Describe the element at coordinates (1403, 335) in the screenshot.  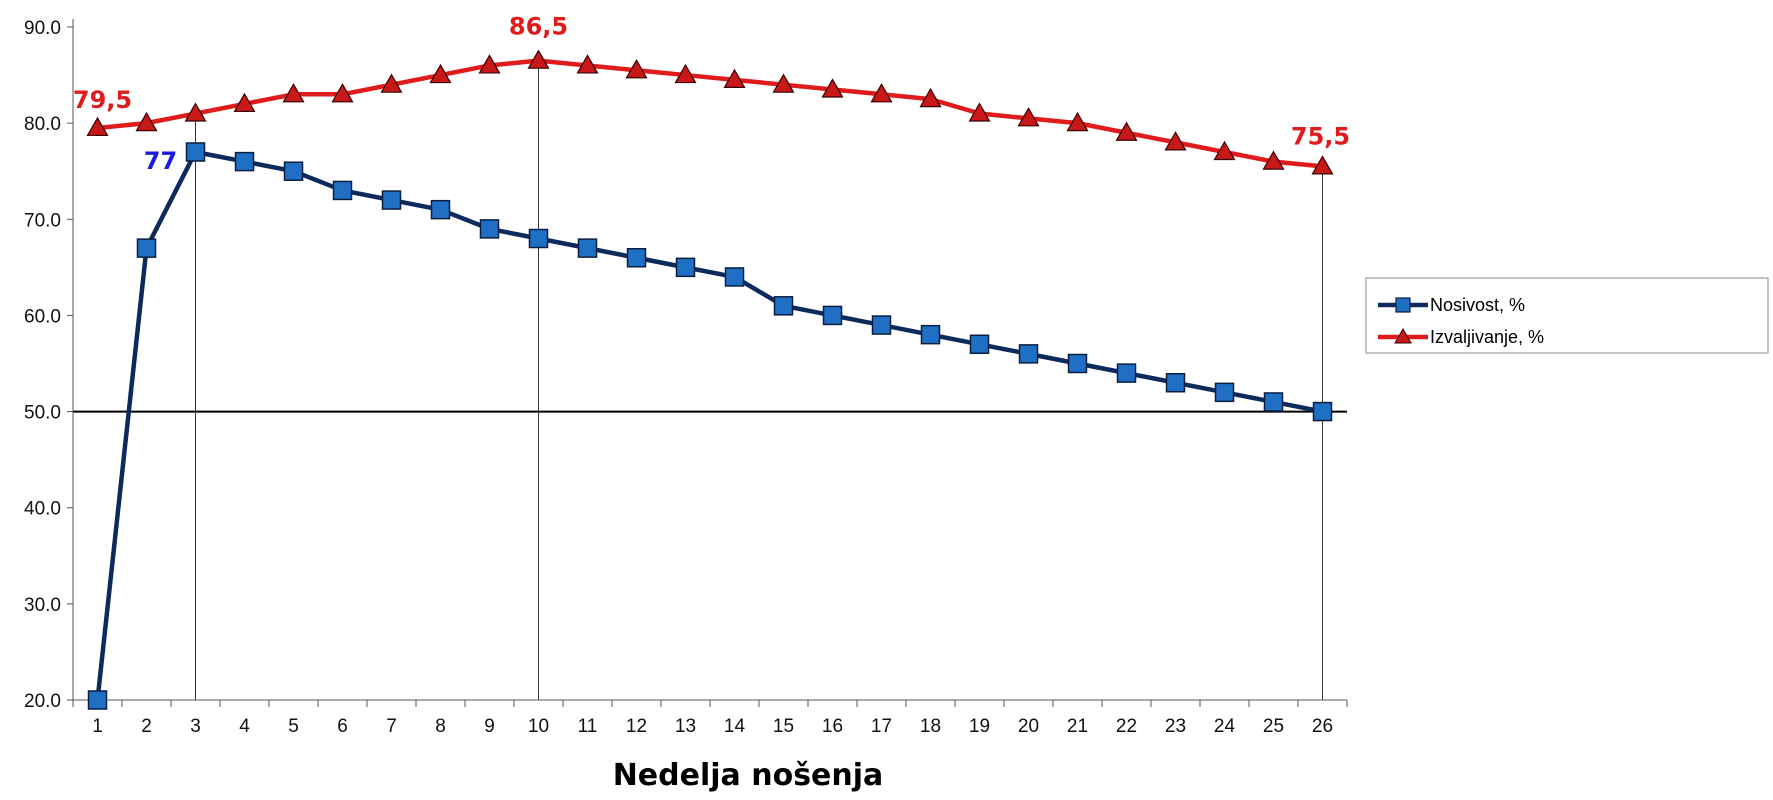
I see `legend-marker-triangle` at that location.